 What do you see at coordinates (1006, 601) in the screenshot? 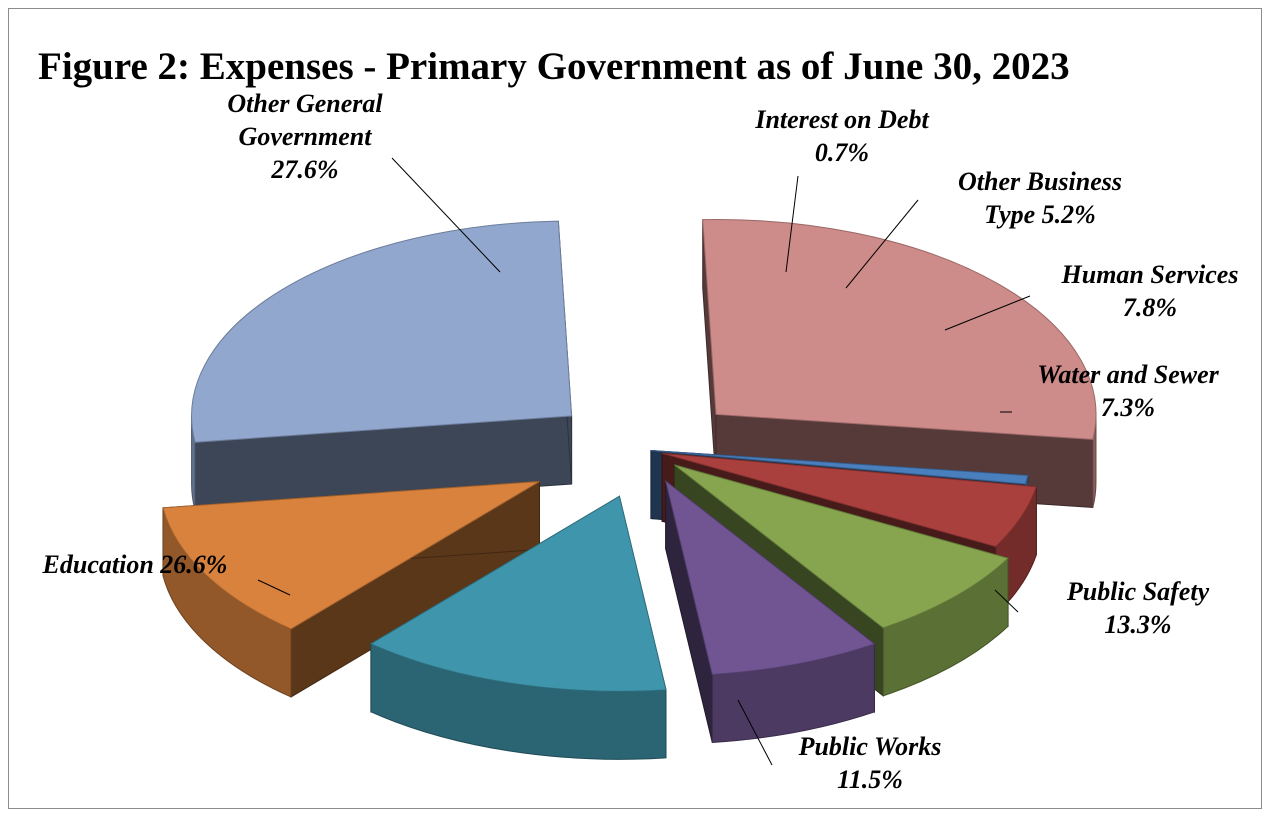
I see `leader-line-public-safety` at bounding box center [1006, 601].